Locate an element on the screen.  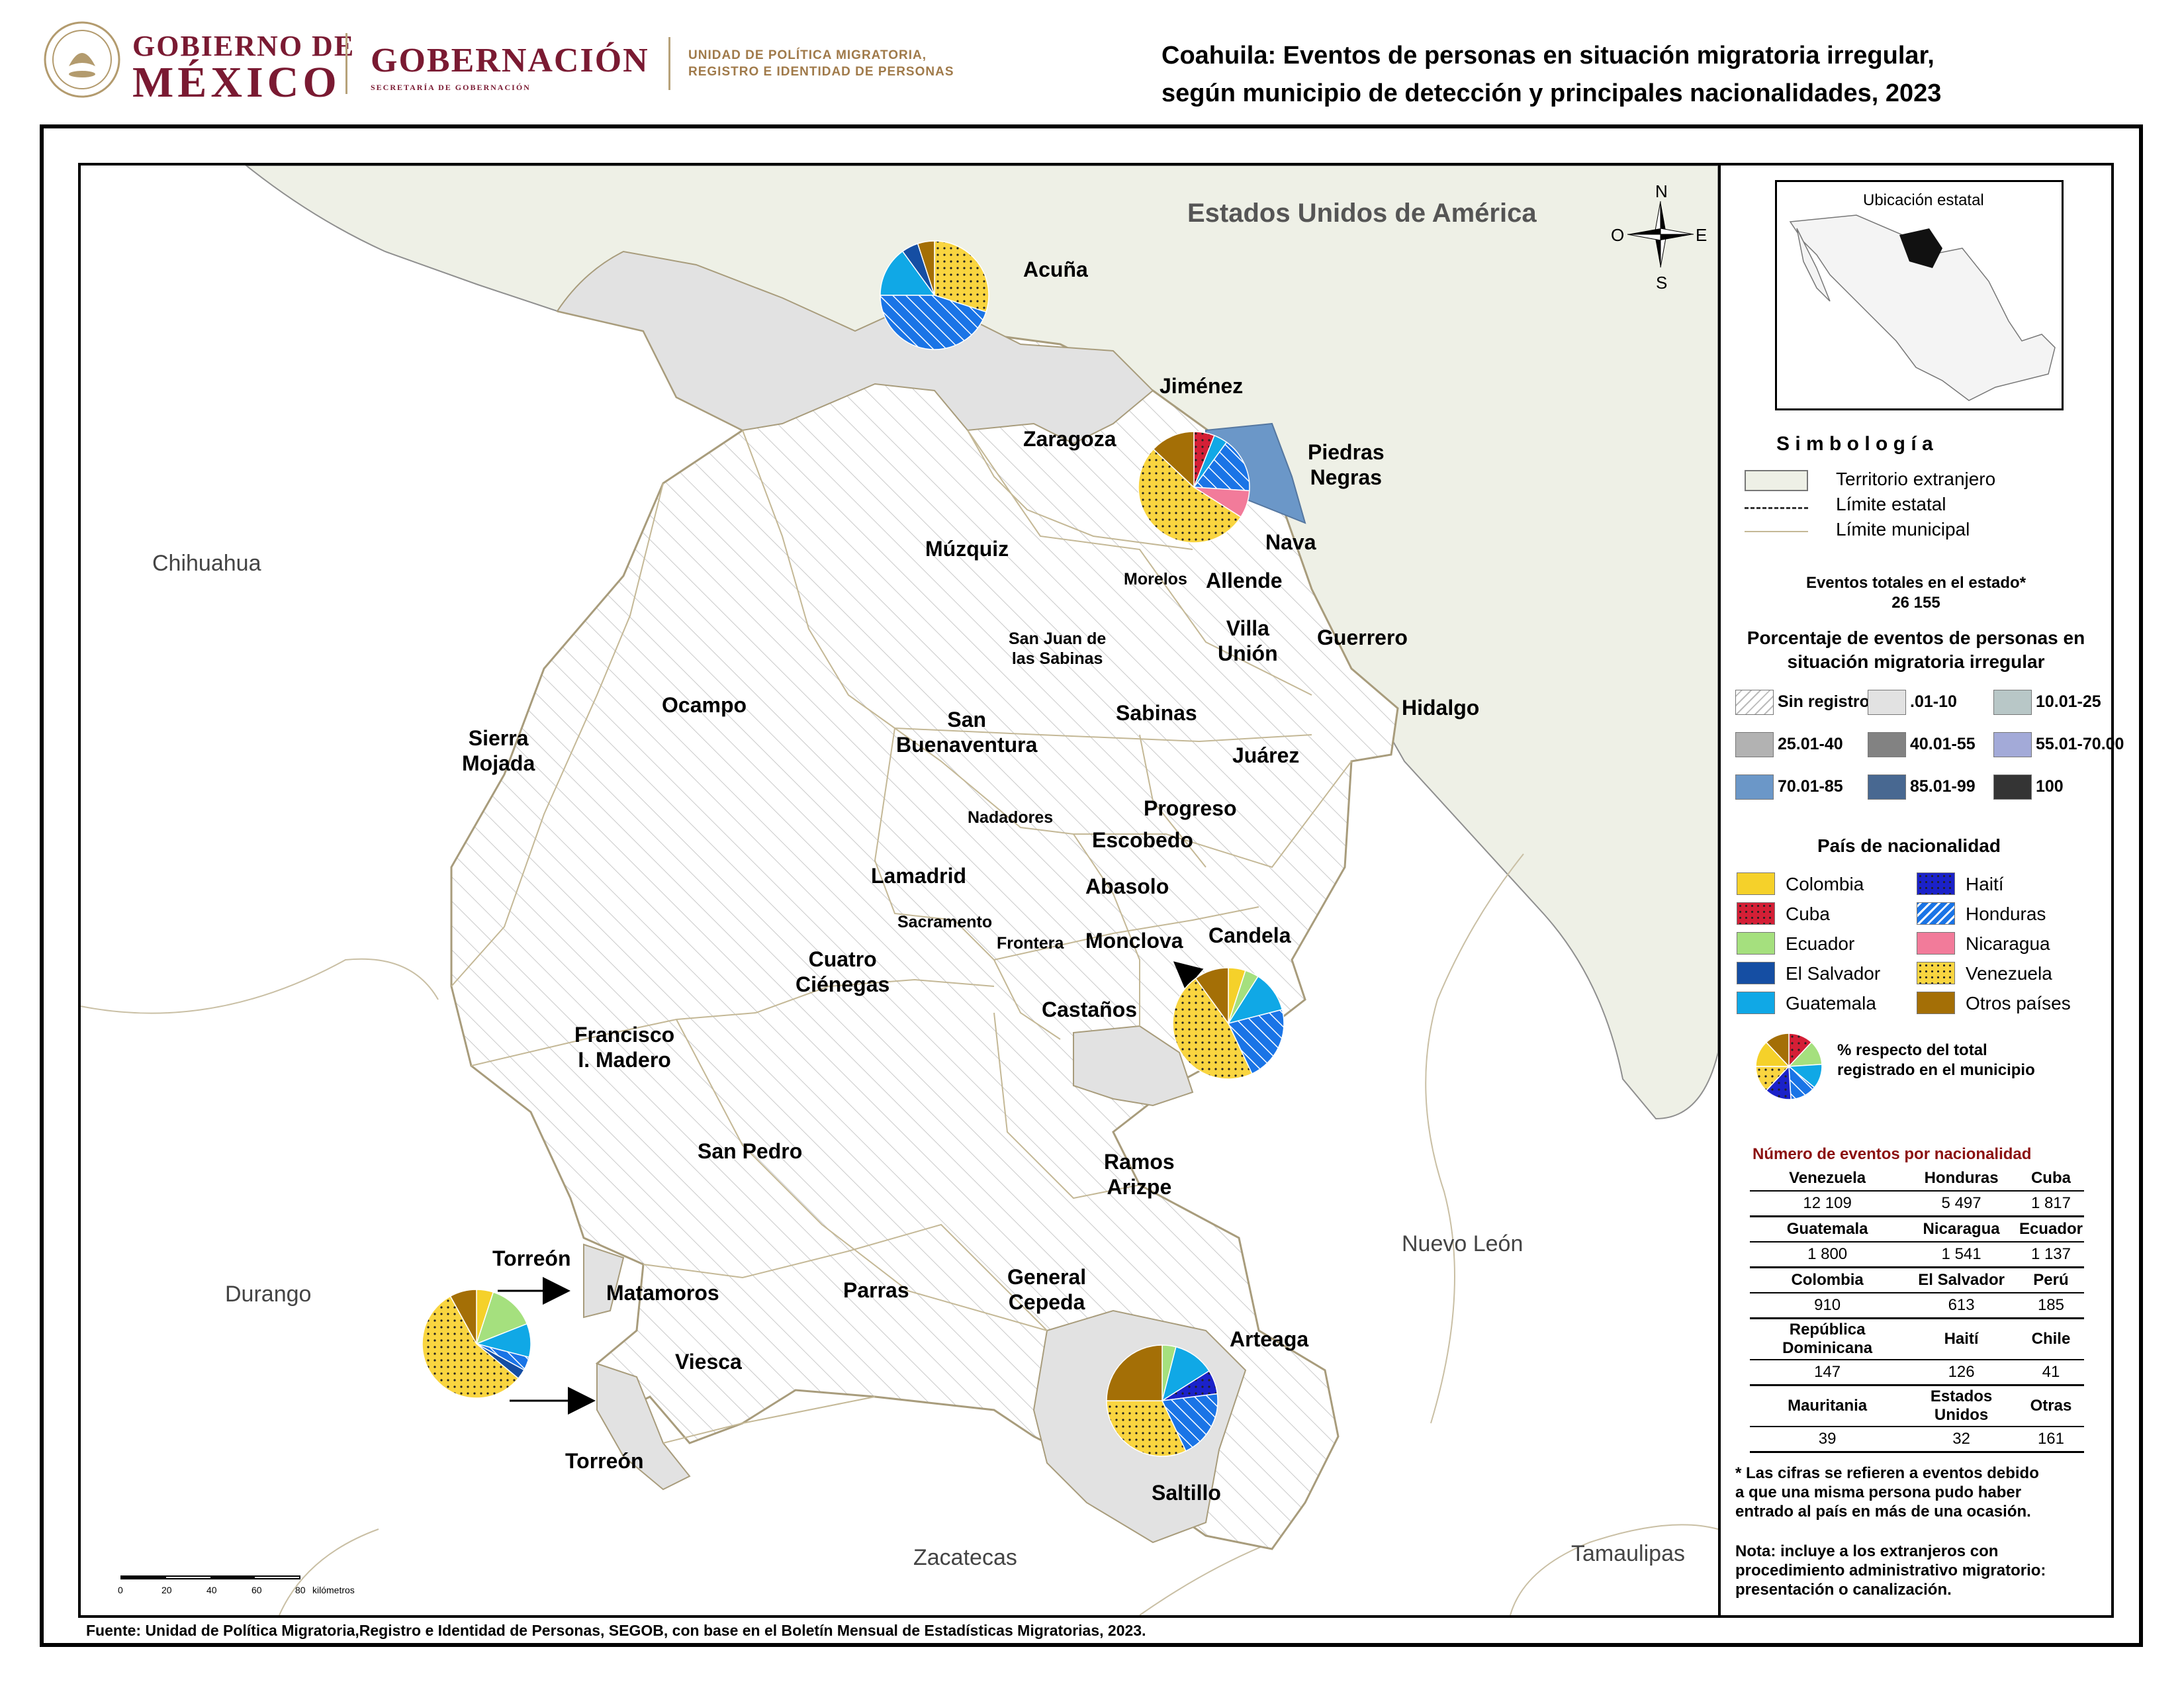
gobernacion-logo: GOBERNACIÓN SECRETARÍA DE GOBERNACIÓN is located at coordinates (510, 67).